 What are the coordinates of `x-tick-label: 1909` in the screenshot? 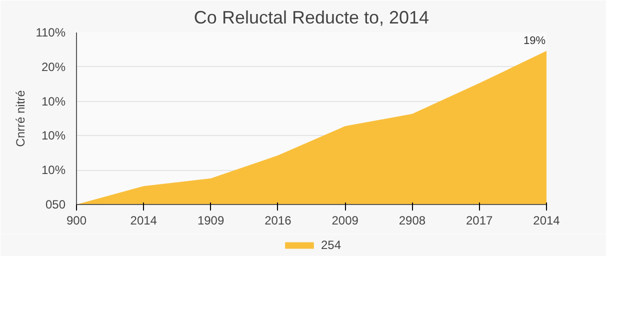 It's located at (210, 221).